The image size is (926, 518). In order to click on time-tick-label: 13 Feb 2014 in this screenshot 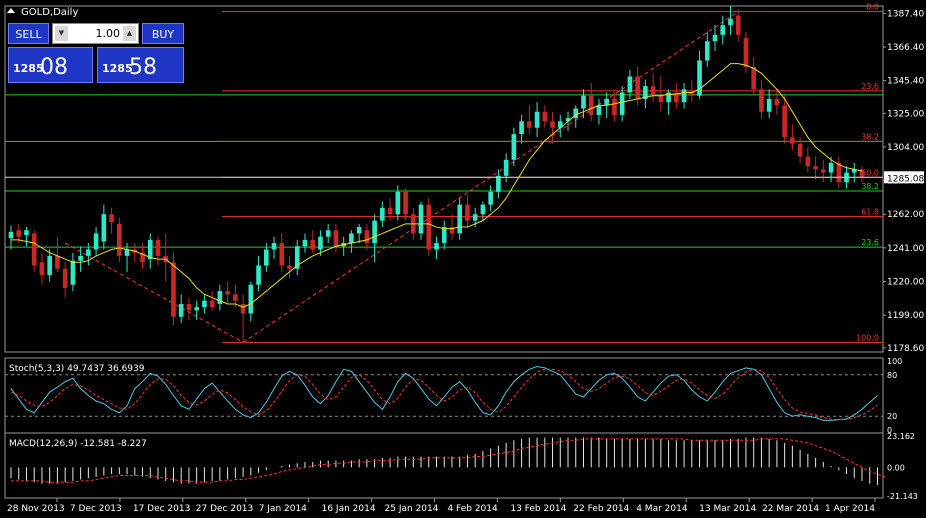, I will do `click(538, 509)`.